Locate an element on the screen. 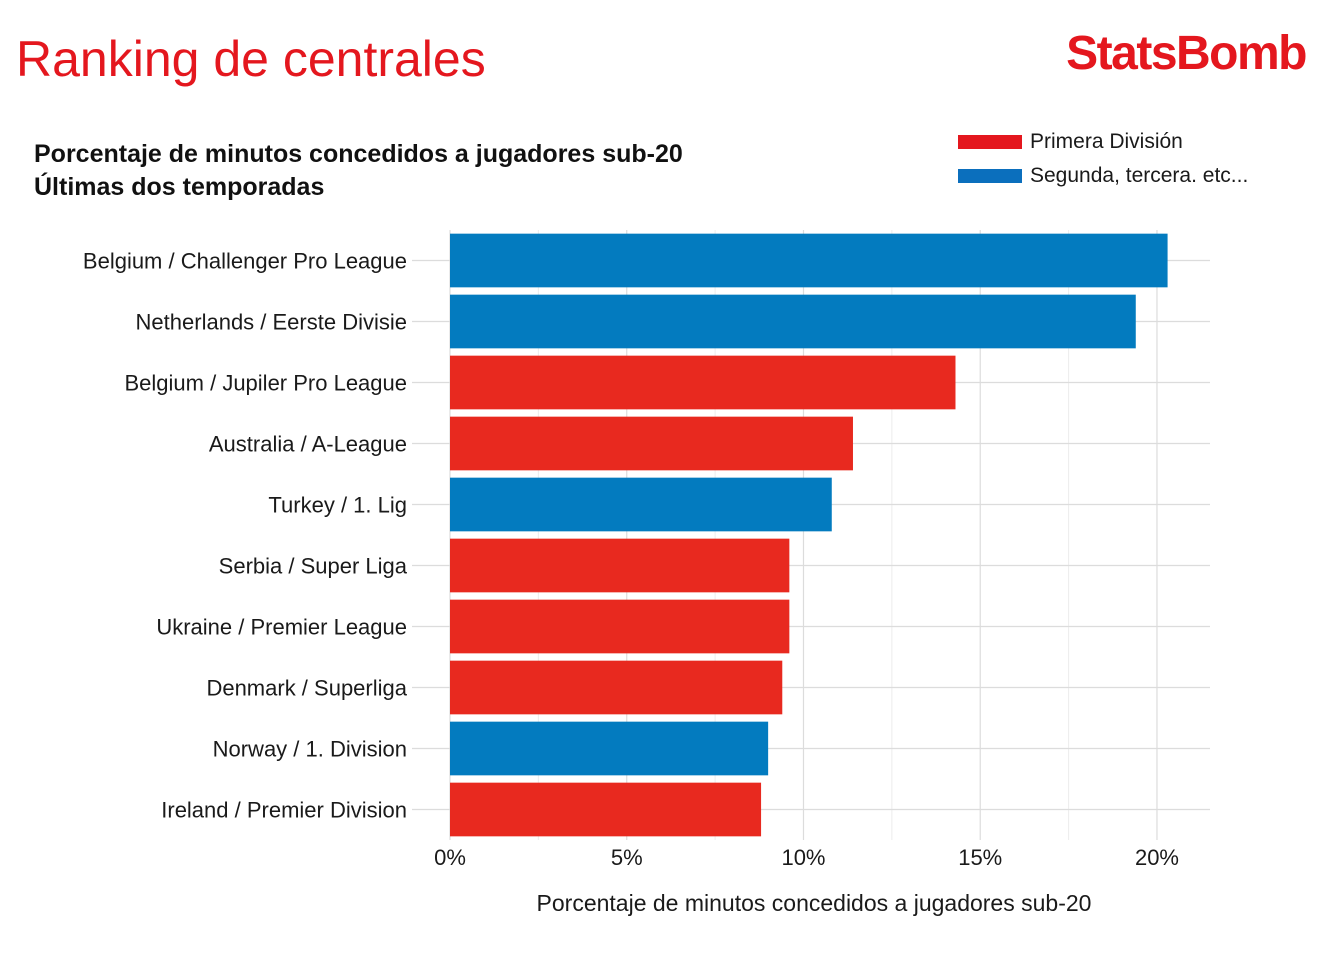 The image size is (1330, 960). x-tick-label: 0% is located at coordinates (450, 857).